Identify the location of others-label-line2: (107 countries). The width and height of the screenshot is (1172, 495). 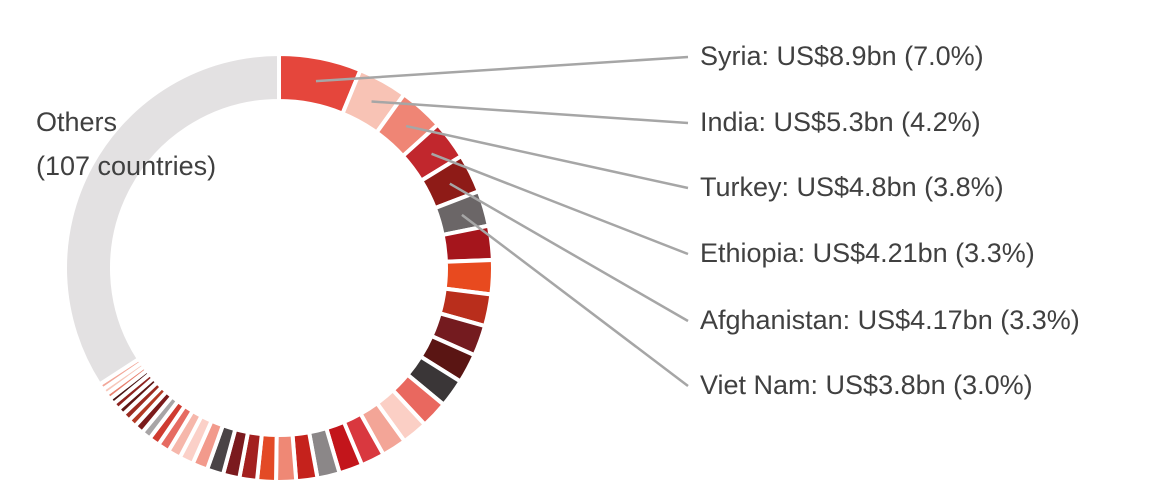
(126, 166).